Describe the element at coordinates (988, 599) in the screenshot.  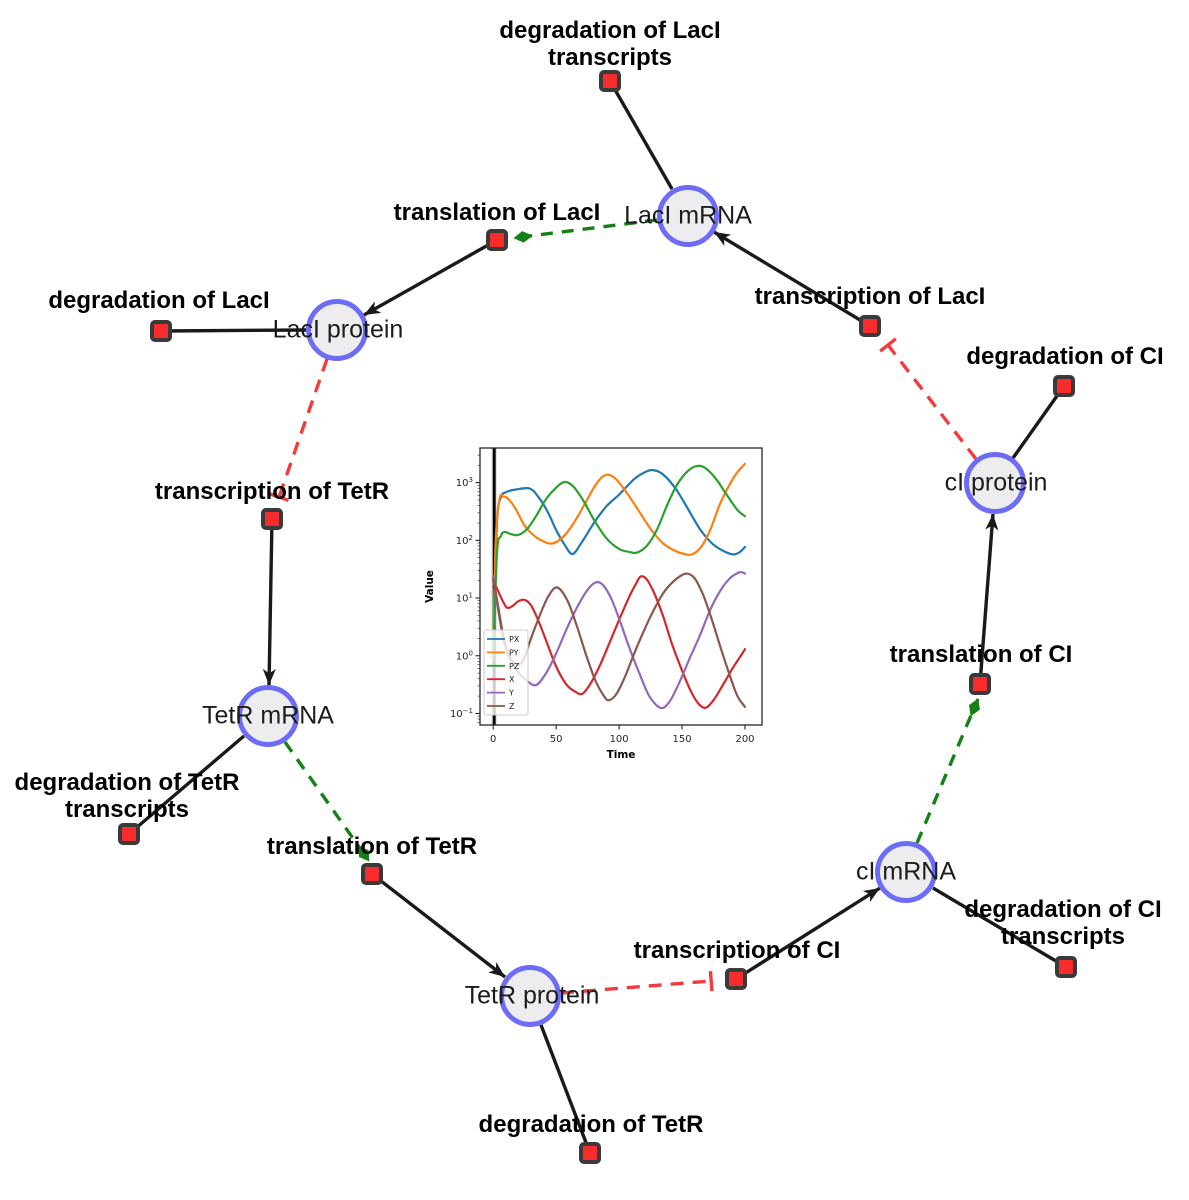
I see `edge-translationci-ciprotein` at that location.